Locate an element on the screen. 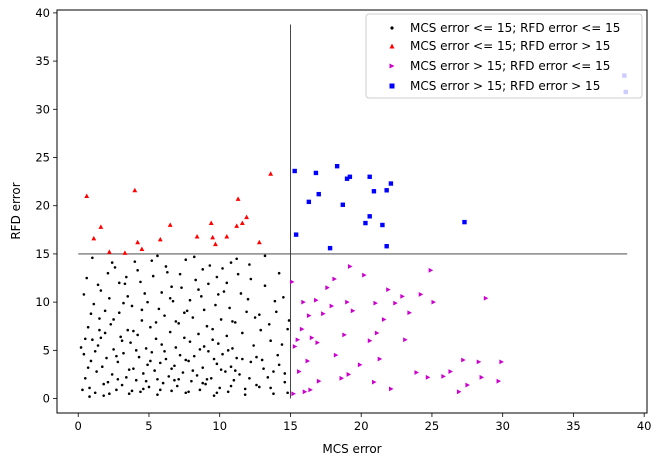  y-tick-label: 40 is located at coordinates (42, 13).